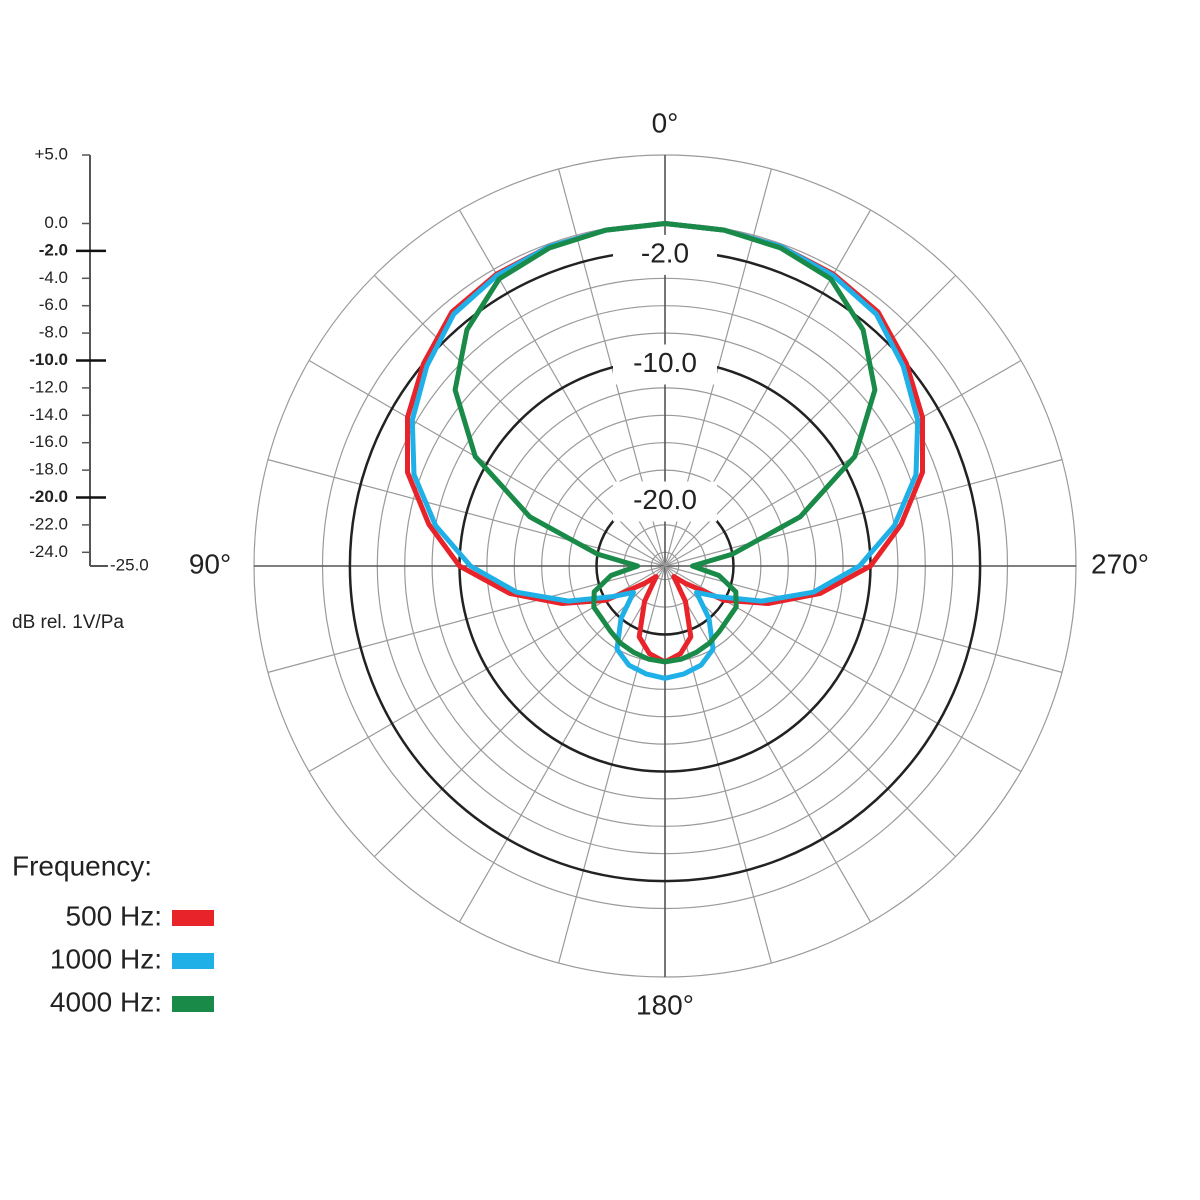 The height and width of the screenshot is (1200, 1200). What do you see at coordinates (665, 443) in the screenshot?
I see `series-line` at bounding box center [665, 443].